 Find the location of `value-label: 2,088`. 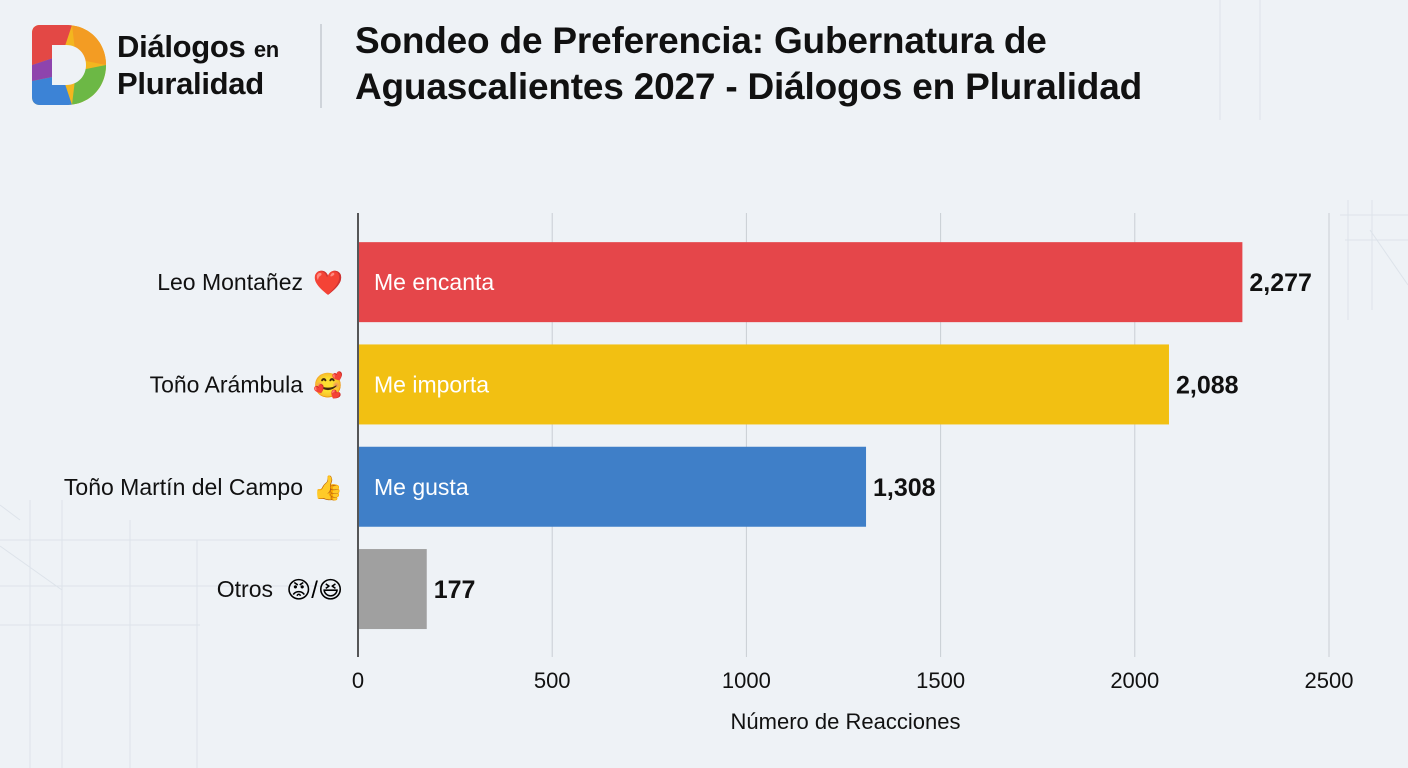

value-label: 2,088 is located at coordinates (1207, 385).